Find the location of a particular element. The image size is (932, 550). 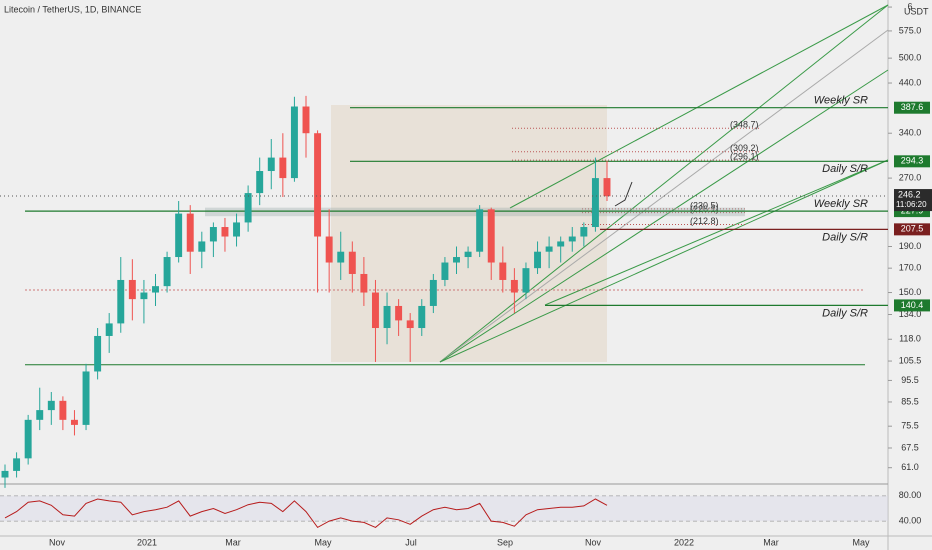

y-tick-label: 270.0 is located at coordinates (910, 177).